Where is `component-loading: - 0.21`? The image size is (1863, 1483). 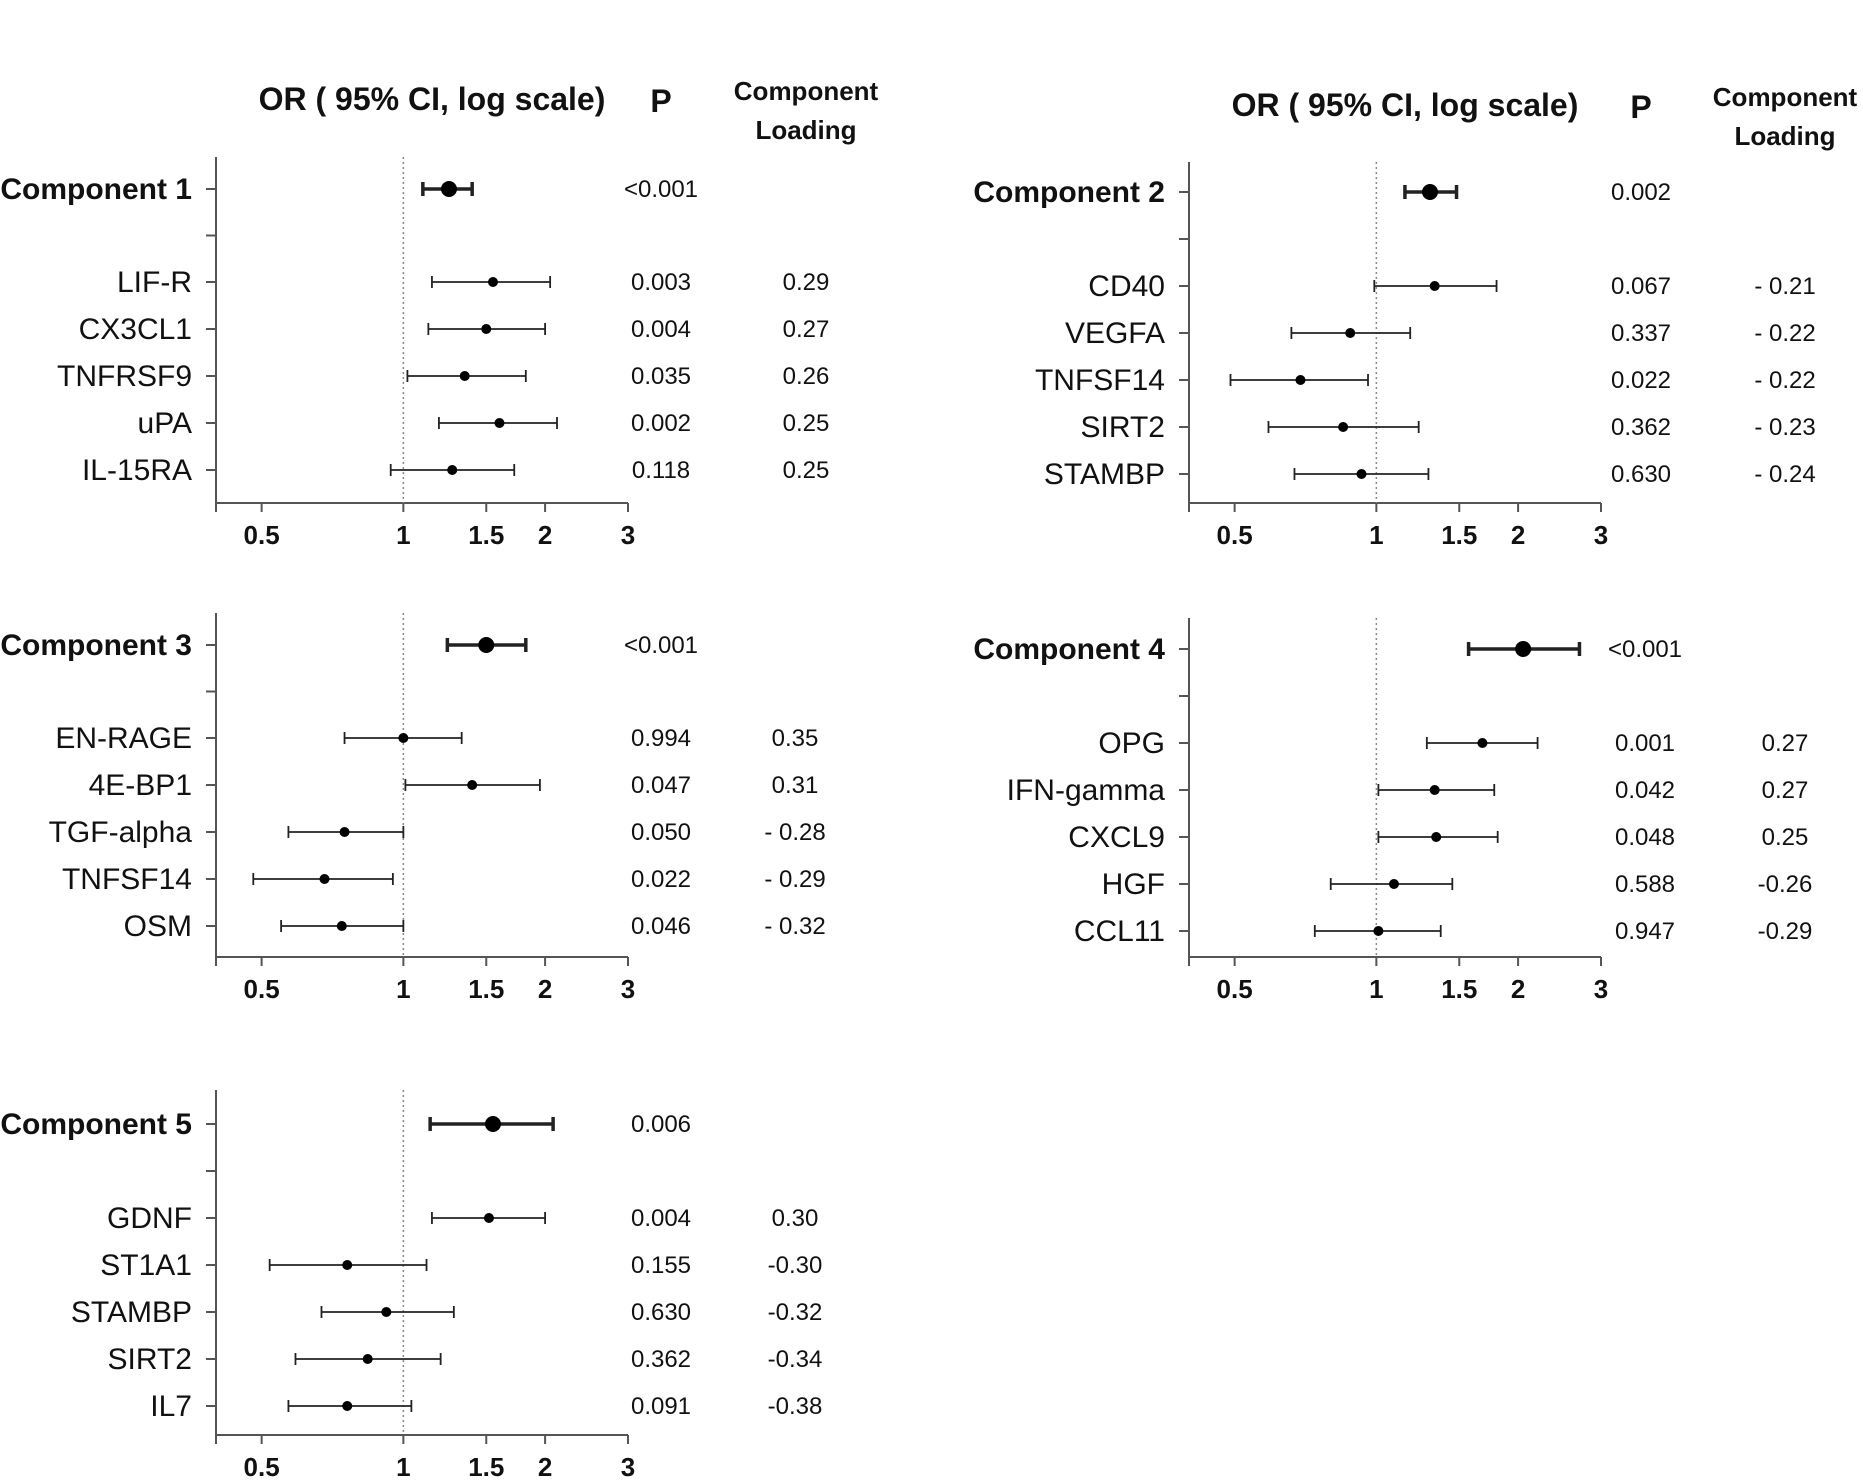 component-loading: - 0.21 is located at coordinates (1784, 286).